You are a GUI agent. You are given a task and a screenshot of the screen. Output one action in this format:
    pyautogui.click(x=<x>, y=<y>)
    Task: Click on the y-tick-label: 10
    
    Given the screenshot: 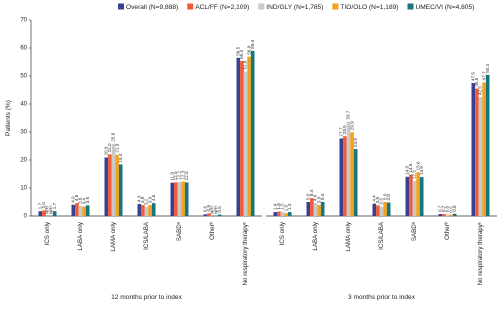 What is the action you would take?
    pyautogui.click(x=23, y=189)
    